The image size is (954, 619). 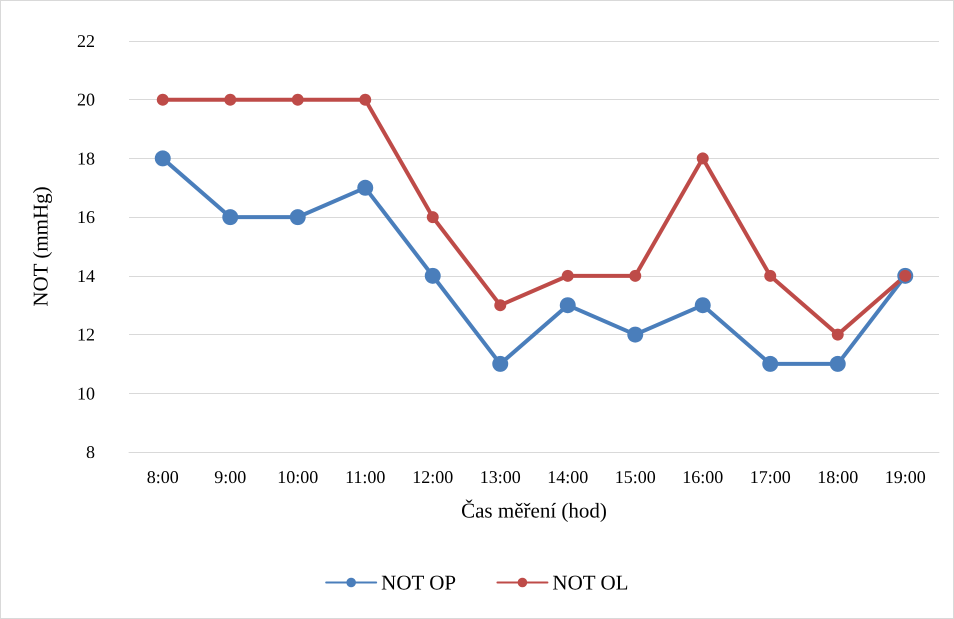 I want to click on x-tick-label: 14:00, so click(x=567, y=477).